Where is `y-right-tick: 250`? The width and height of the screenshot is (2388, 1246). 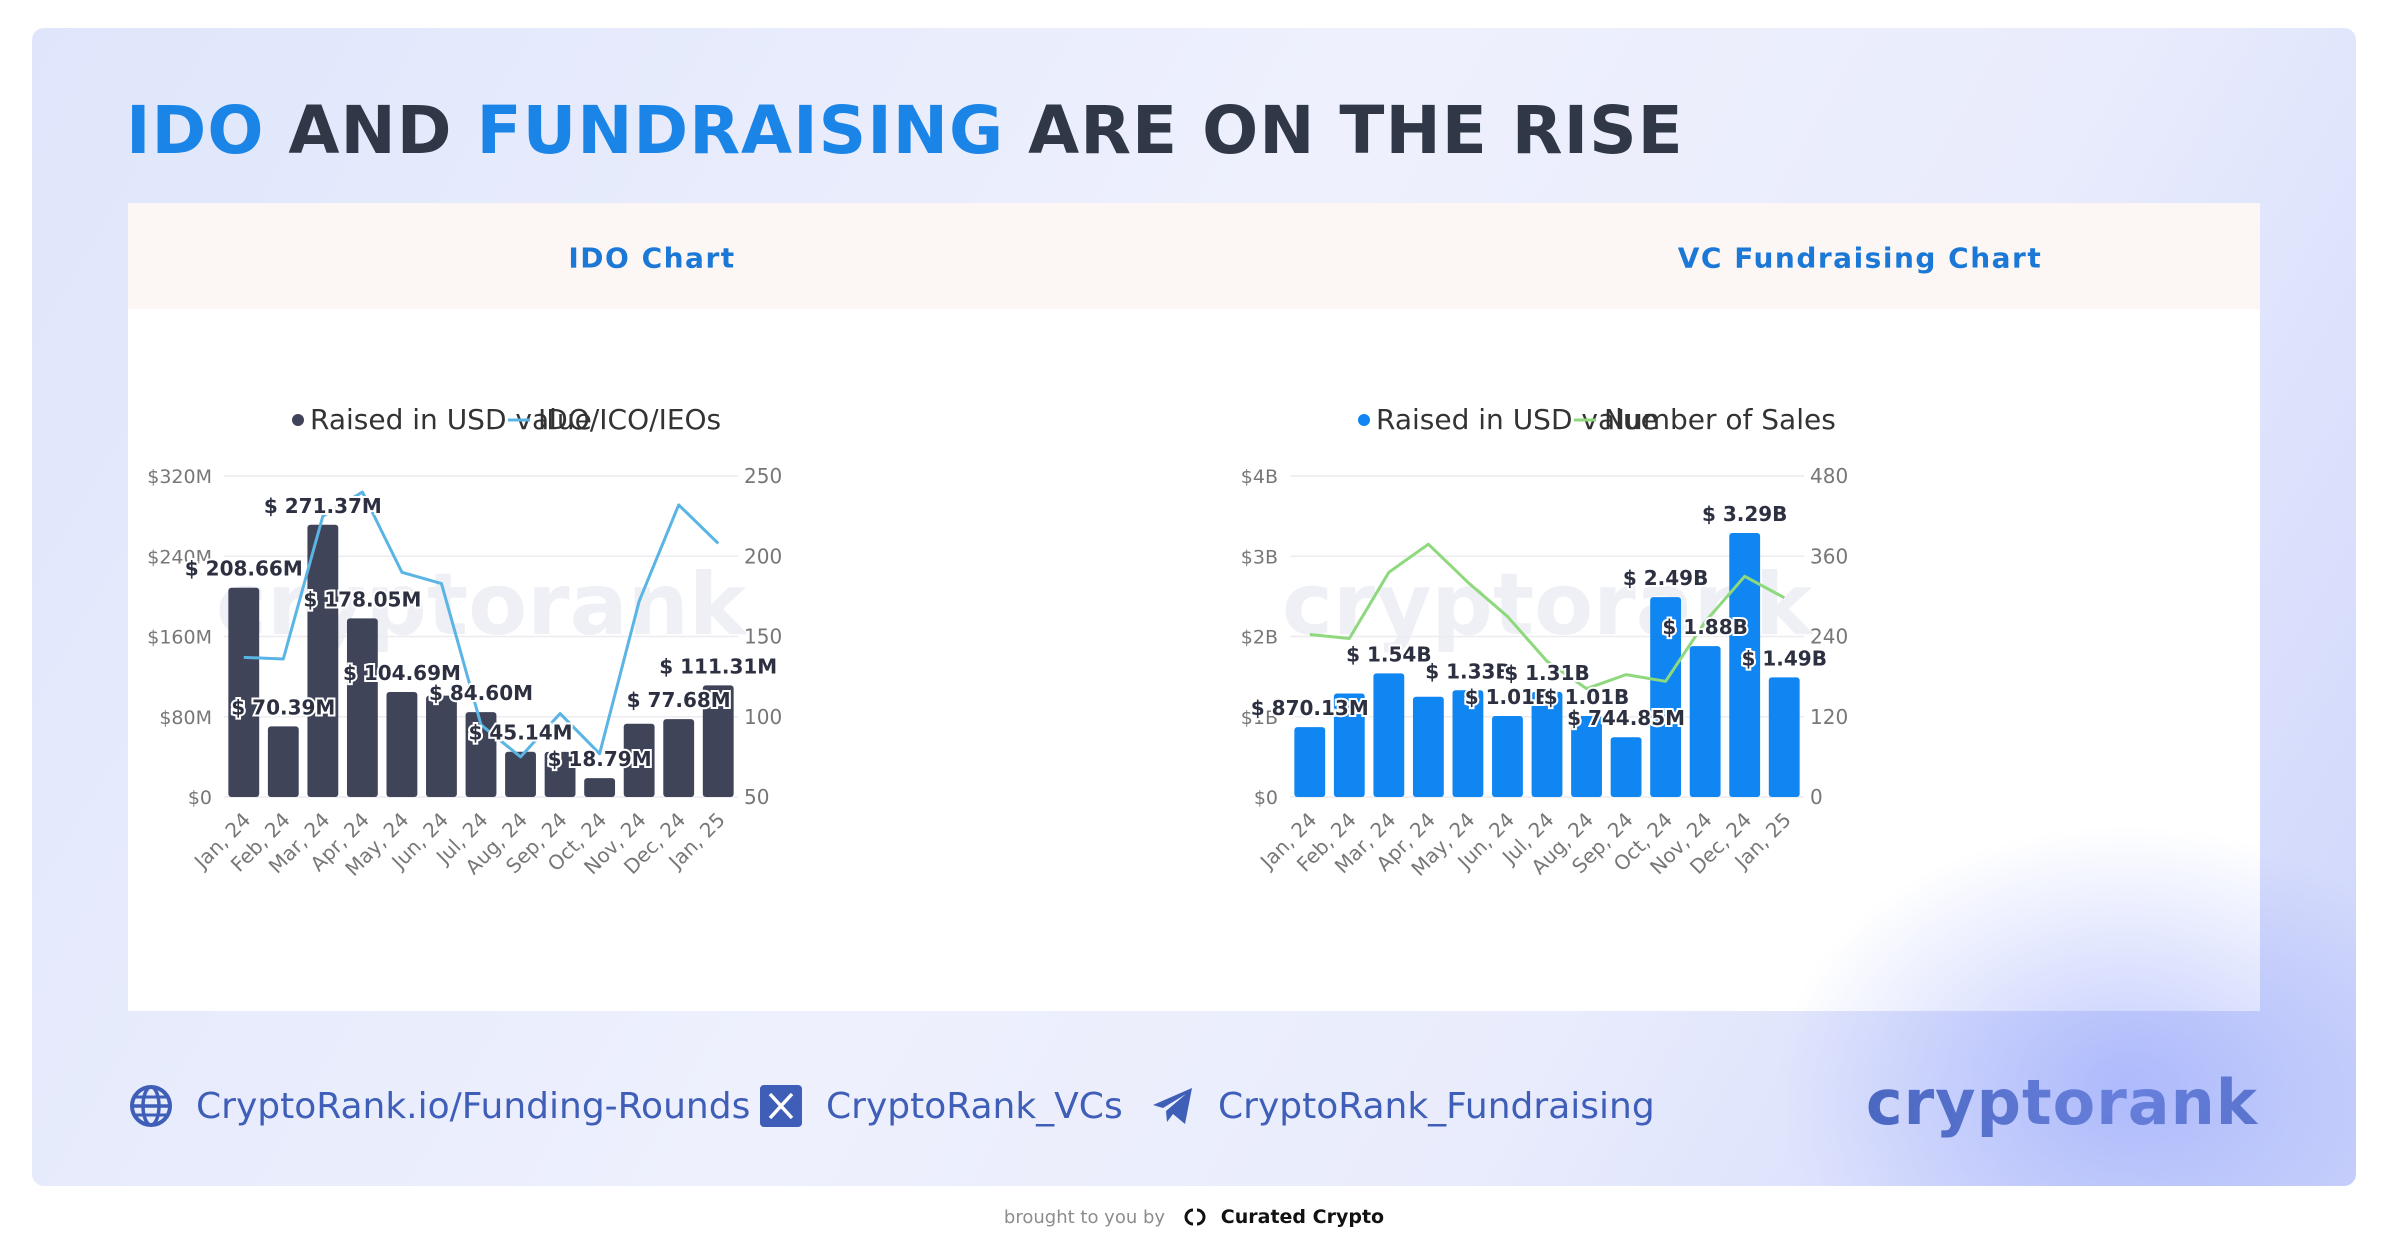 y-right-tick: 250 is located at coordinates (763, 476).